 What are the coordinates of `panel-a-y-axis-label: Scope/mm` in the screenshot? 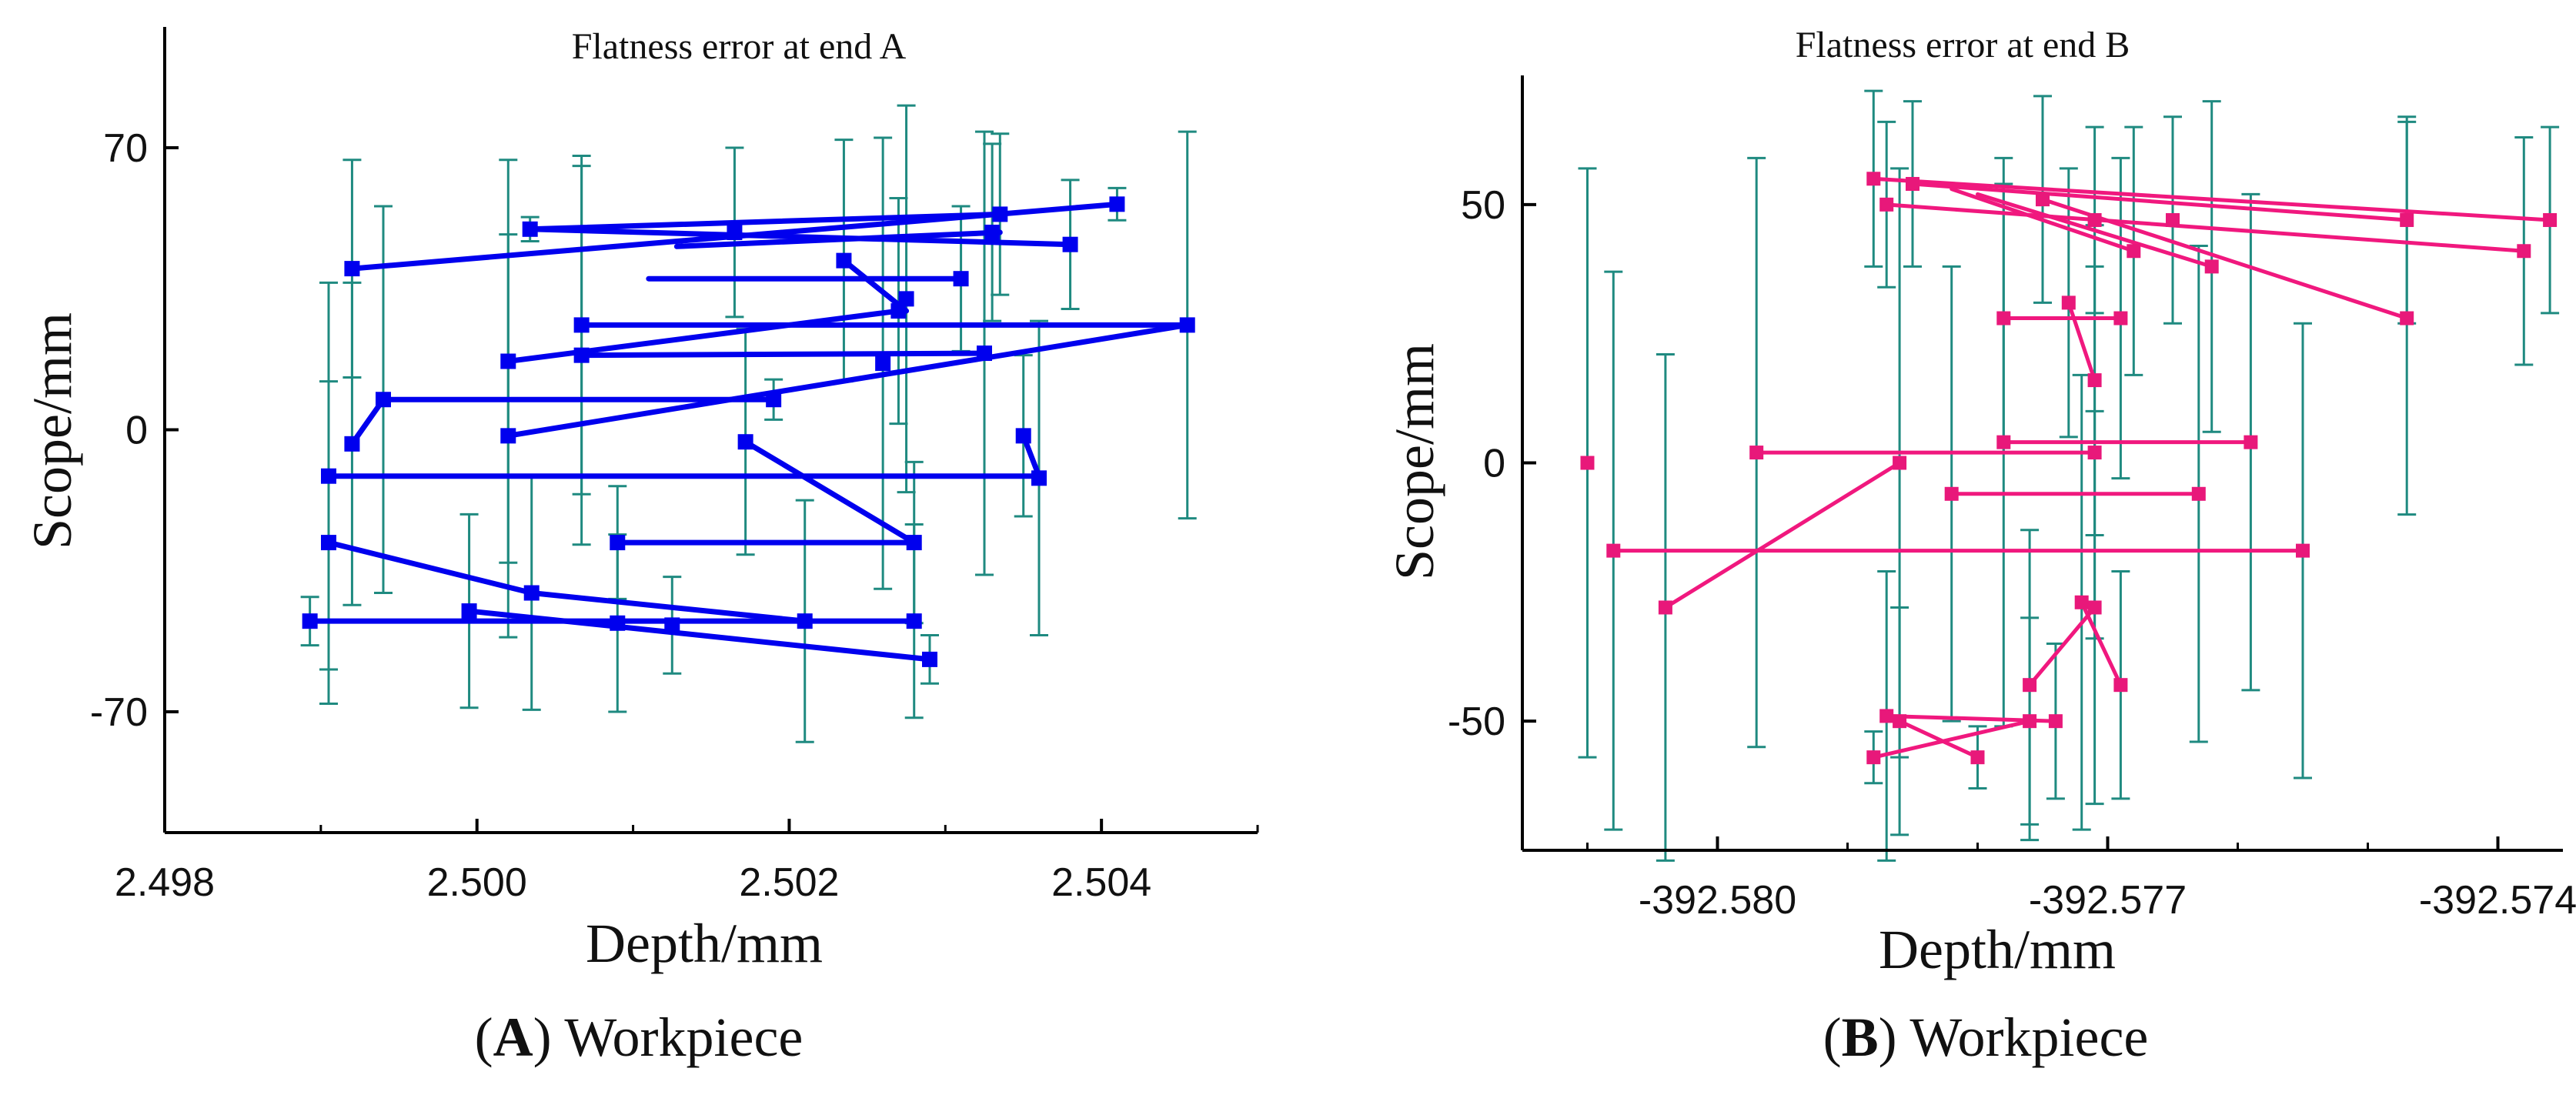 It's located at (52, 431).